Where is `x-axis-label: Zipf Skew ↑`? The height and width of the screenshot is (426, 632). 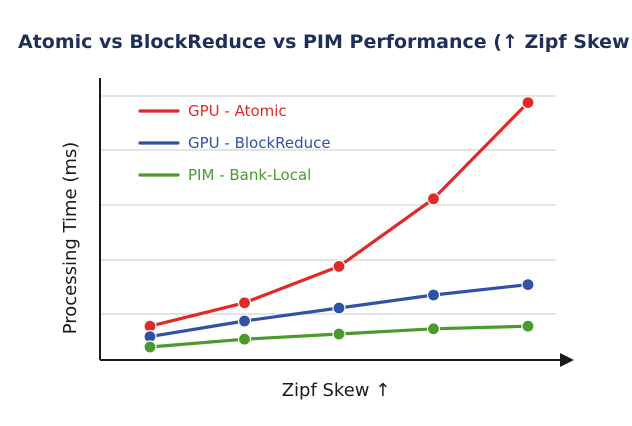
x-axis-label: Zipf Skew ↑ is located at coordinates (336, 390).